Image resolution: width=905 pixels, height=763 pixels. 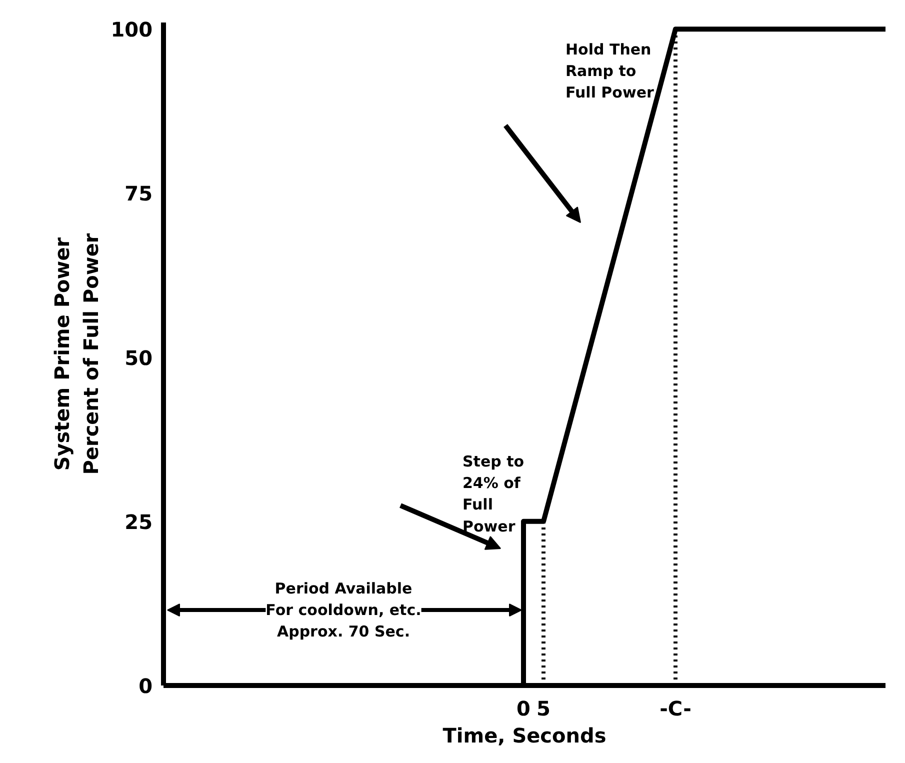 I want to click on y-tick-label: 100, so click(x=131, y=30).